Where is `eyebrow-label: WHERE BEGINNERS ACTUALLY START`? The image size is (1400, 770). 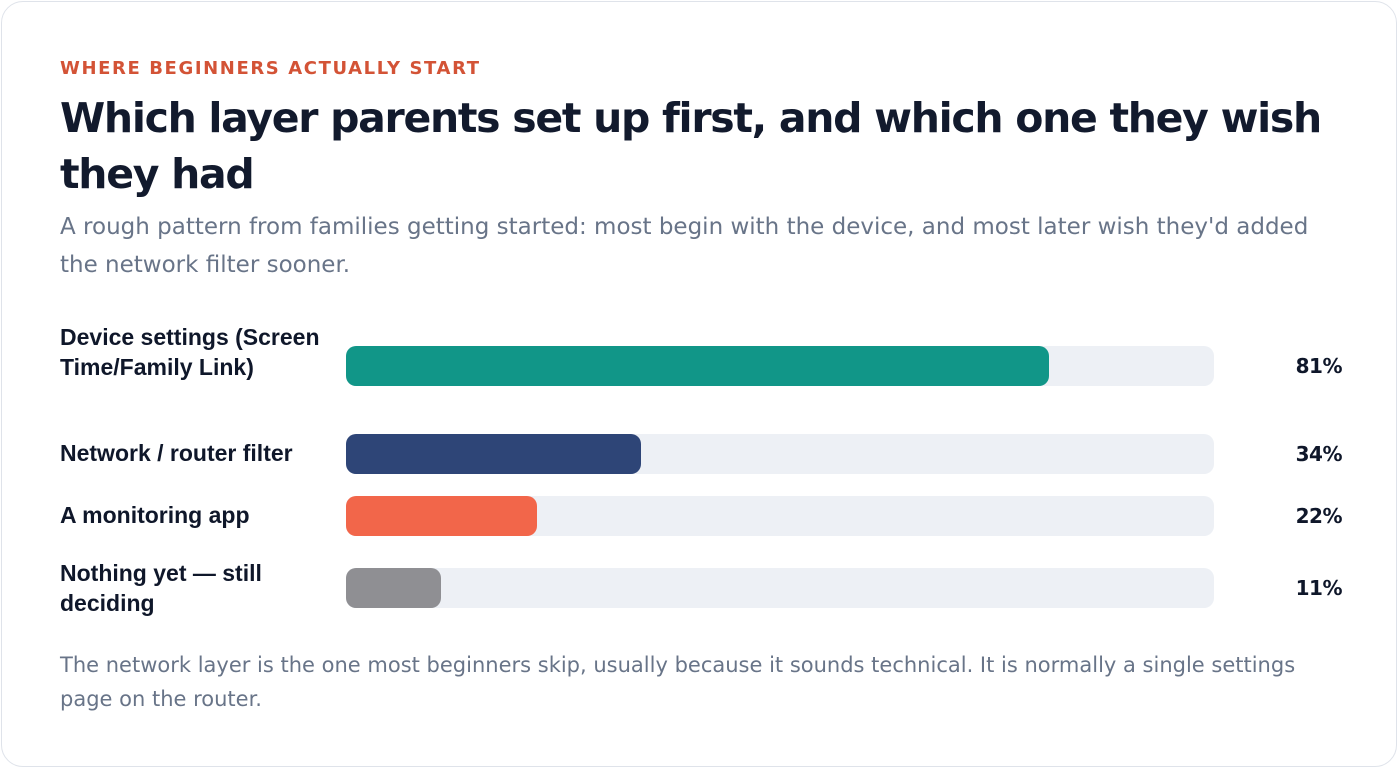 eyebrow-label: WHERE BEGINNERS ACTUALLY START is located at coordinates (270, 68).